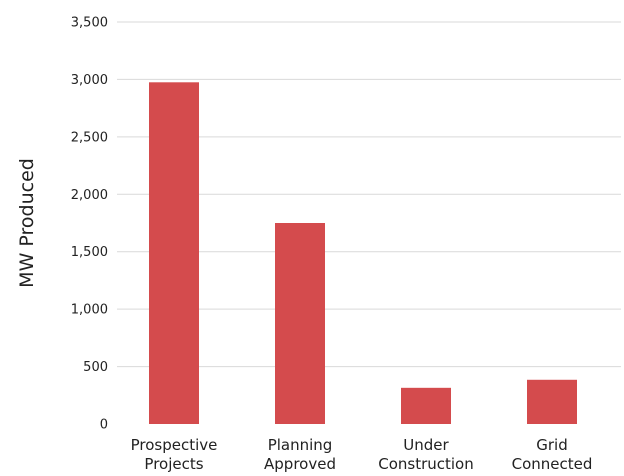 The height and width of the screenshot is (476, 624). I want to click on x-category-label-line: Grid, so click(551, 445).